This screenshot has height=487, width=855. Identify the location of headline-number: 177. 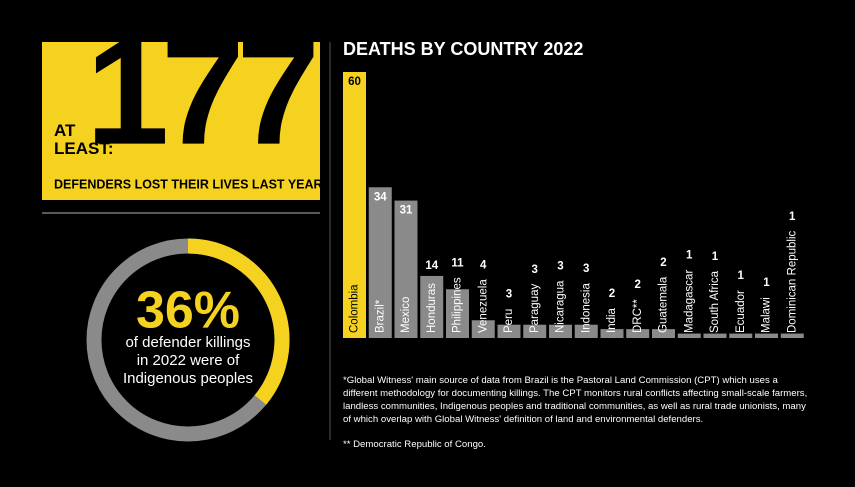
(200, 92).